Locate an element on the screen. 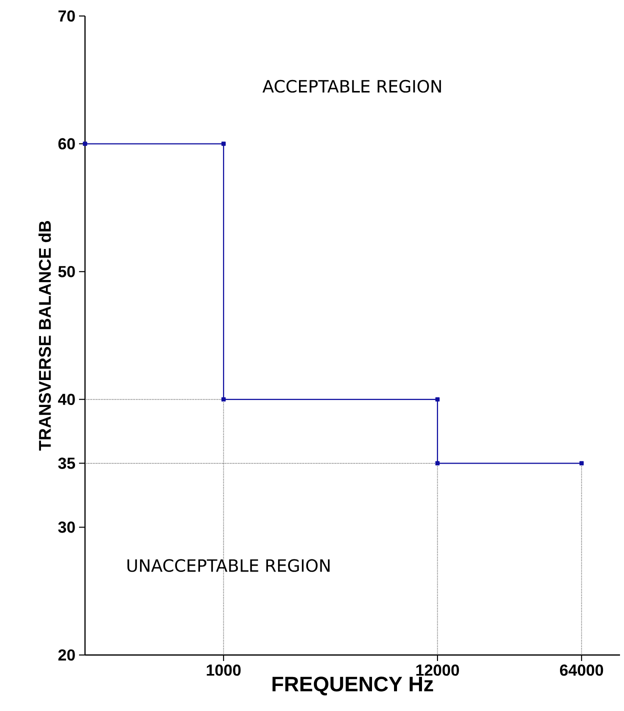  y-tick-label: 60 is located at coordinates (66, 144).